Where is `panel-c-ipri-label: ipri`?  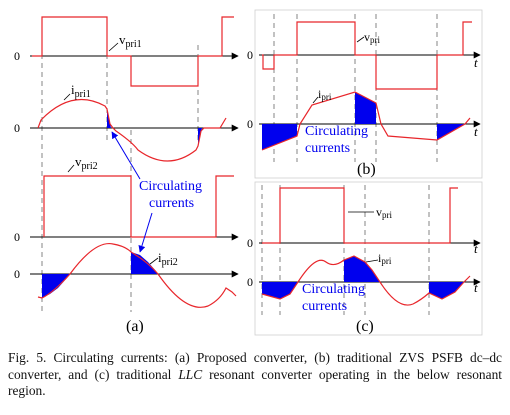 panel-c-ipri-label: ipri is located at coordinates (385, 258).